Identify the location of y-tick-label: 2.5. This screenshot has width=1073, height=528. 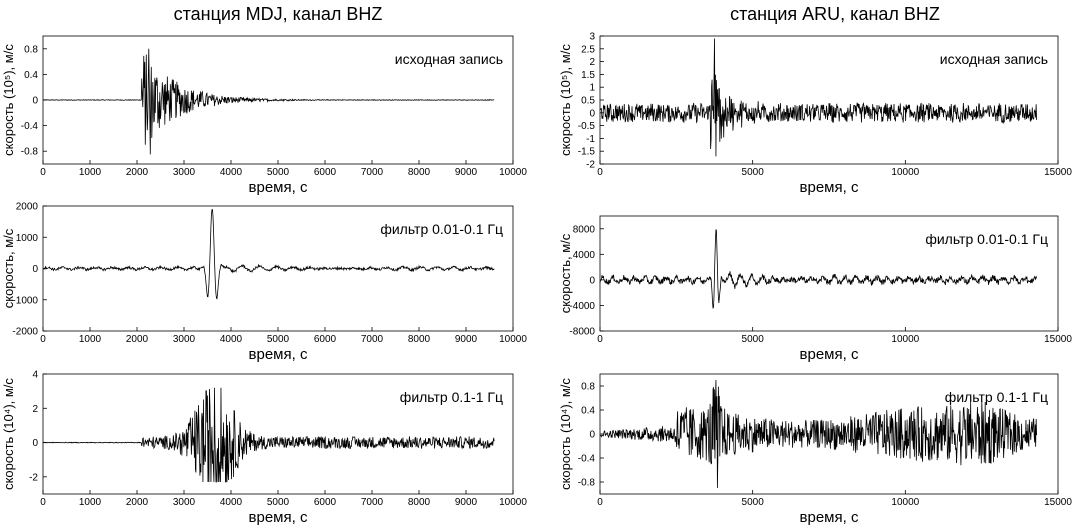
(588, 49).